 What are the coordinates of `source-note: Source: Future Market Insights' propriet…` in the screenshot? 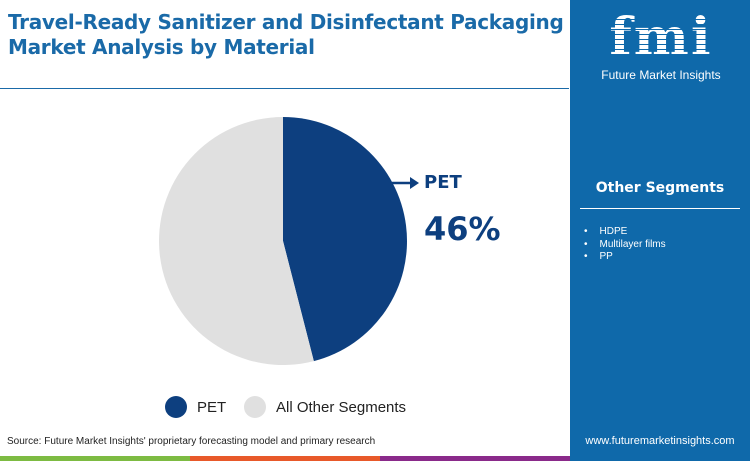 It's located at (191, 441).